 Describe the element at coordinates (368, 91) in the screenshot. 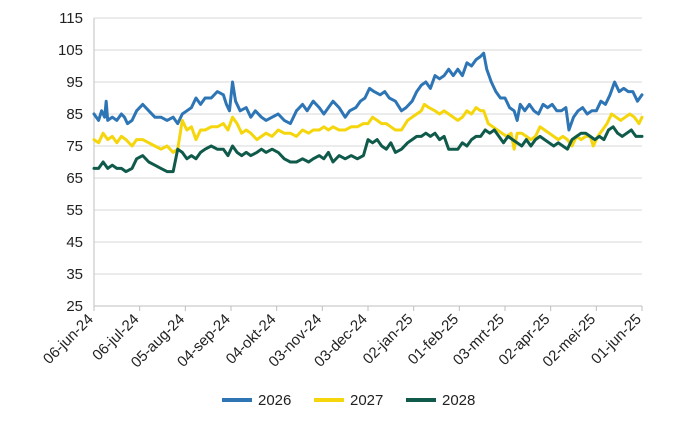

I see `series-line-2026` at that location.